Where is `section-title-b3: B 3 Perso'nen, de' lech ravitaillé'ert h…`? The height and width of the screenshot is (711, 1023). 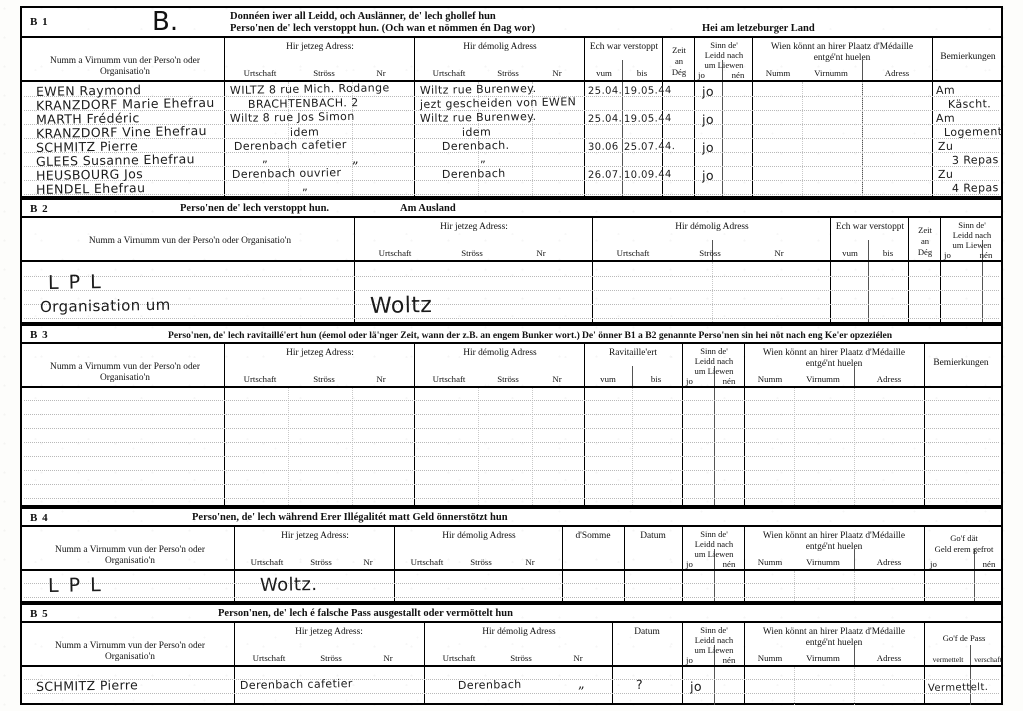
section-title-b3: B 3 Perso'nen, de' lech ravitaillé'ert h… is located at coordinates (511, 334).